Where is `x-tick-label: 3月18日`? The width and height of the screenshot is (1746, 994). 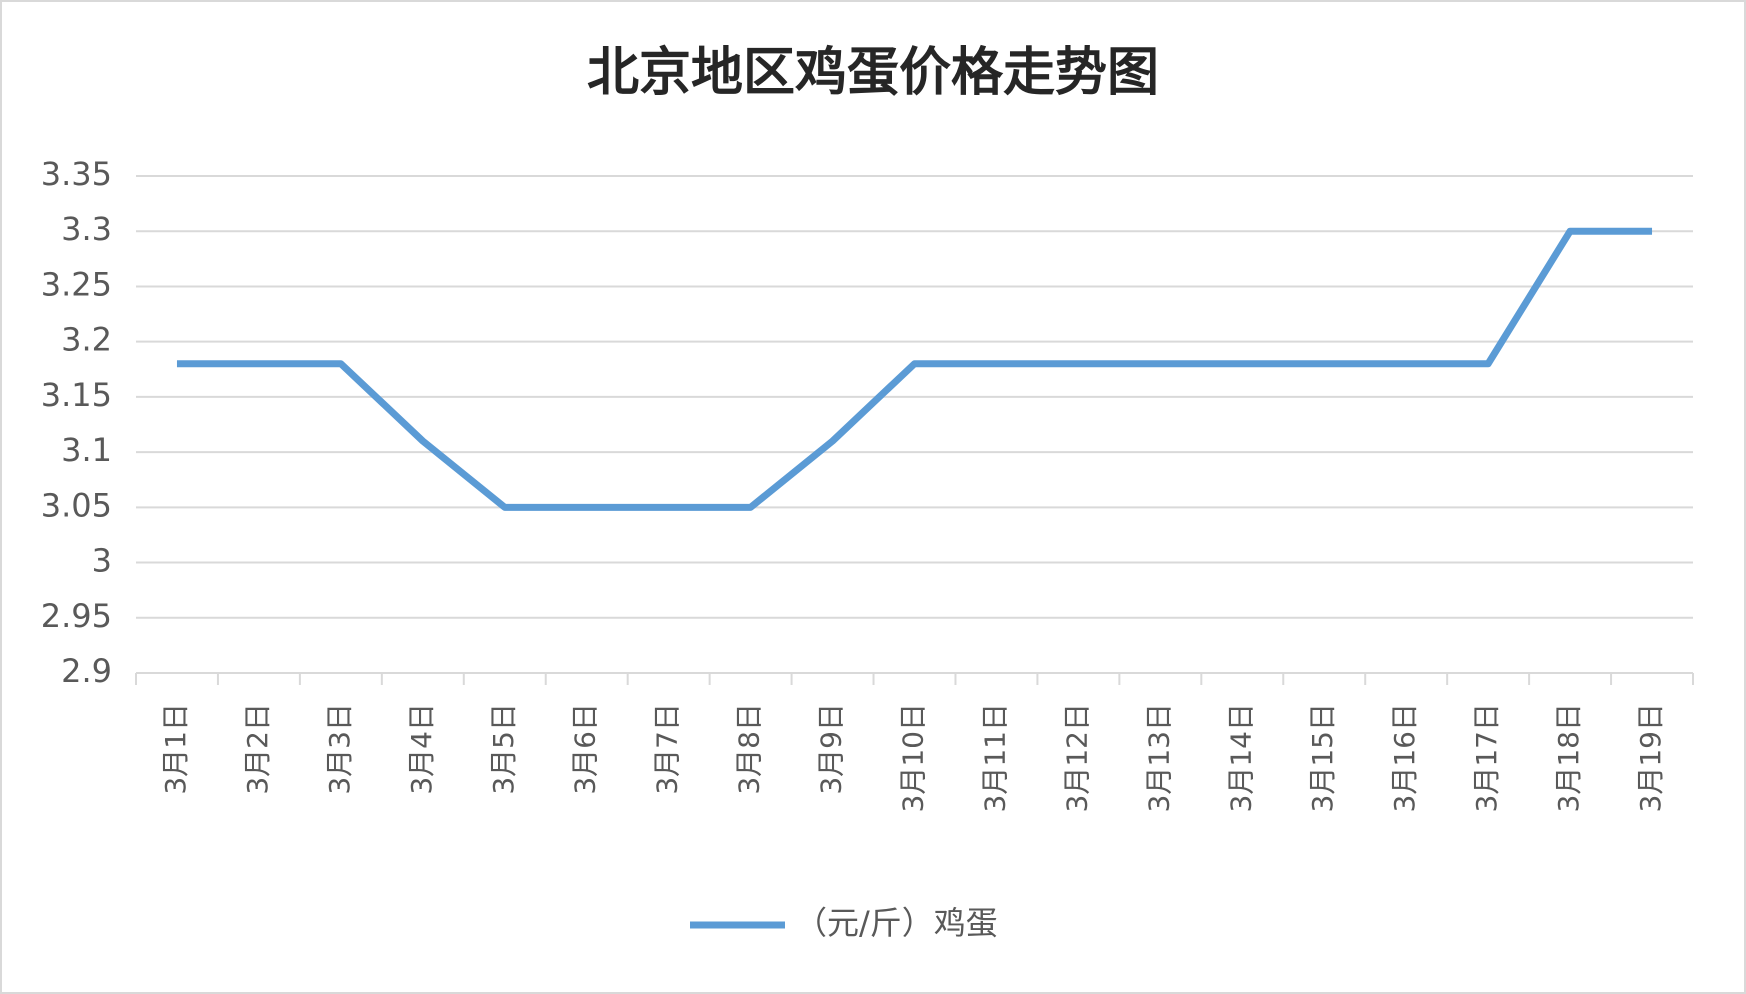
x-tick-label: 3月18日 is located at coordinates (1568, 757).